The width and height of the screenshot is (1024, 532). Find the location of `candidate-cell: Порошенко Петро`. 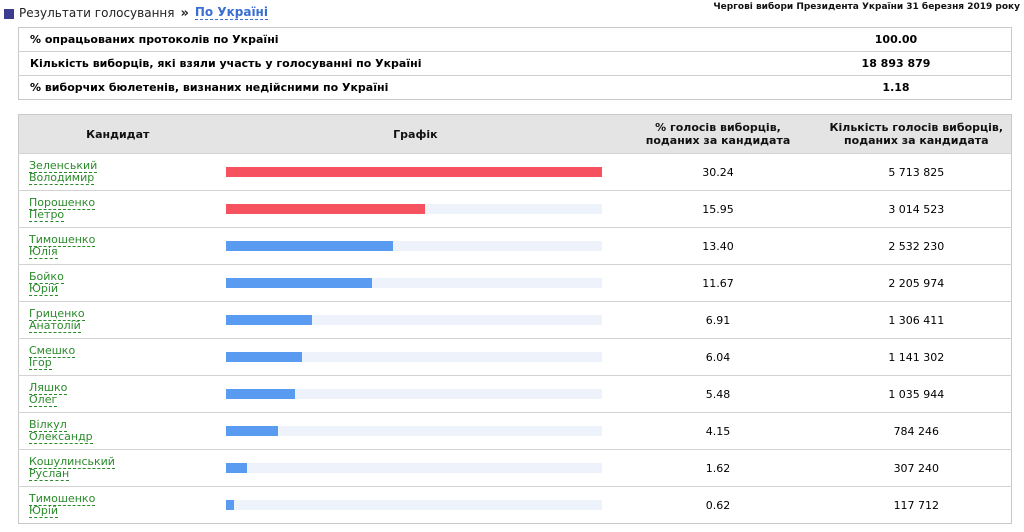

candidate-cell: Порошенко Петро is located at coordinates (117, 209).